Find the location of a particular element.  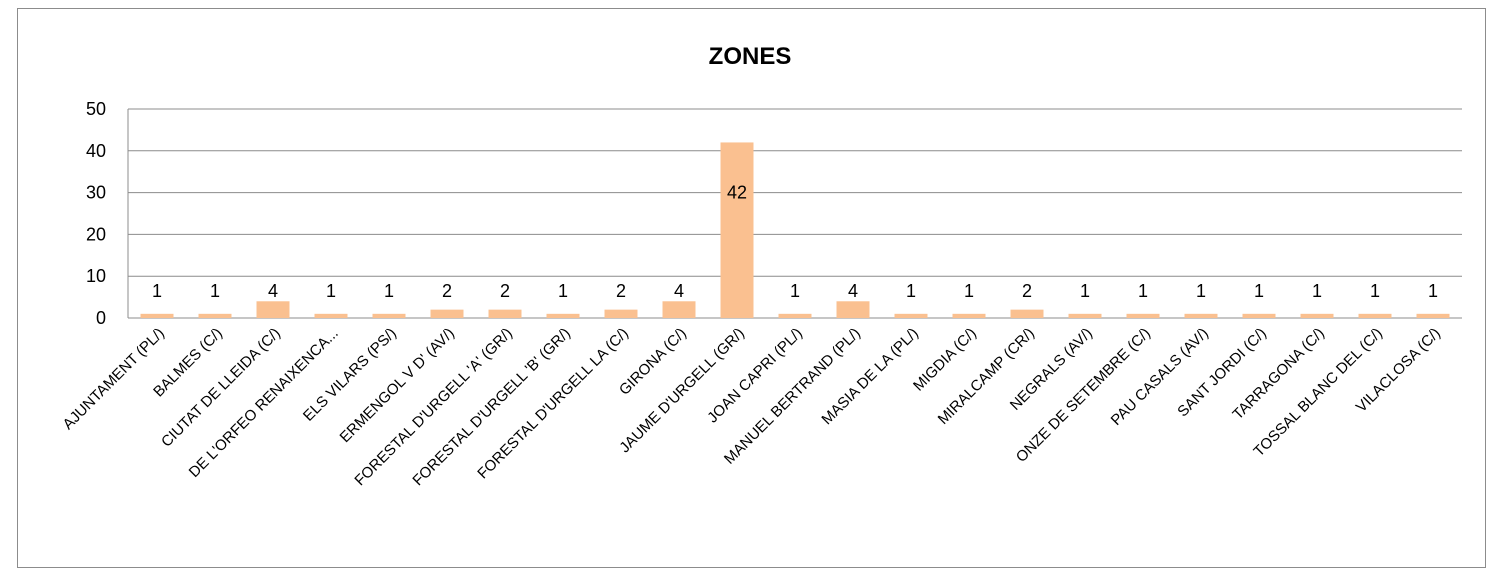

chart-title: ZONES is located at coordinates (750, 56).